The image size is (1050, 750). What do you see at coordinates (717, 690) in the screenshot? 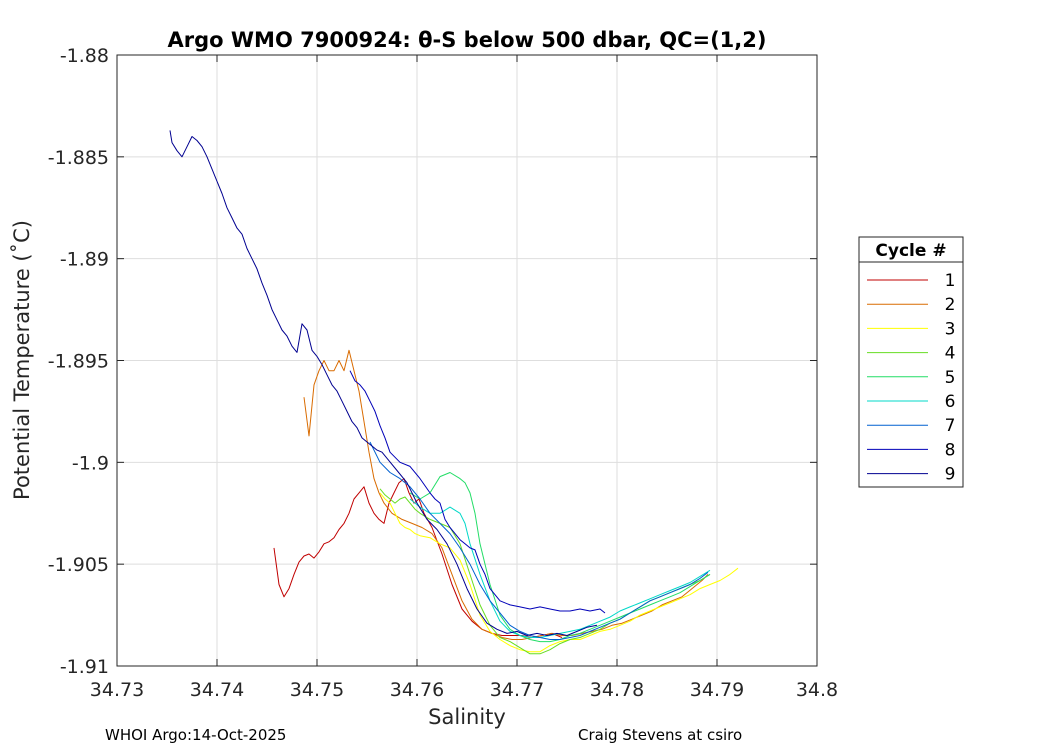
I see `x-tick-label: 34.79` at bounding box center [717, 690].